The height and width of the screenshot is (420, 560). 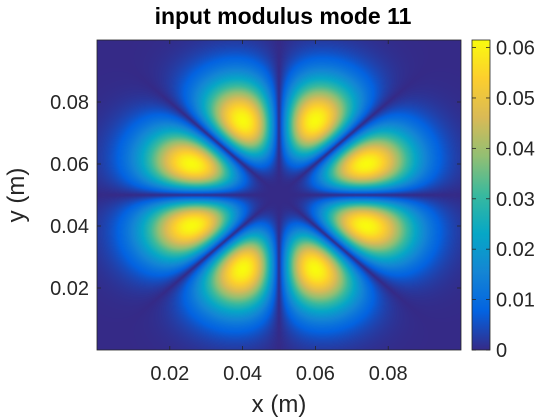 What do you see at coordinates (283, 16) in the screenshot?
I see `chart-title: input modulus mode 11` at bounding box center [283, 16].